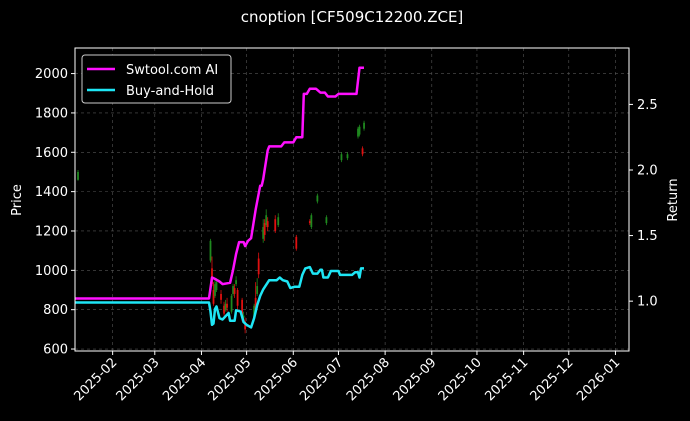 The width and height of the screenshot is (690, 421). I want to click on y-tick-label: 1400, so click(51, 192).